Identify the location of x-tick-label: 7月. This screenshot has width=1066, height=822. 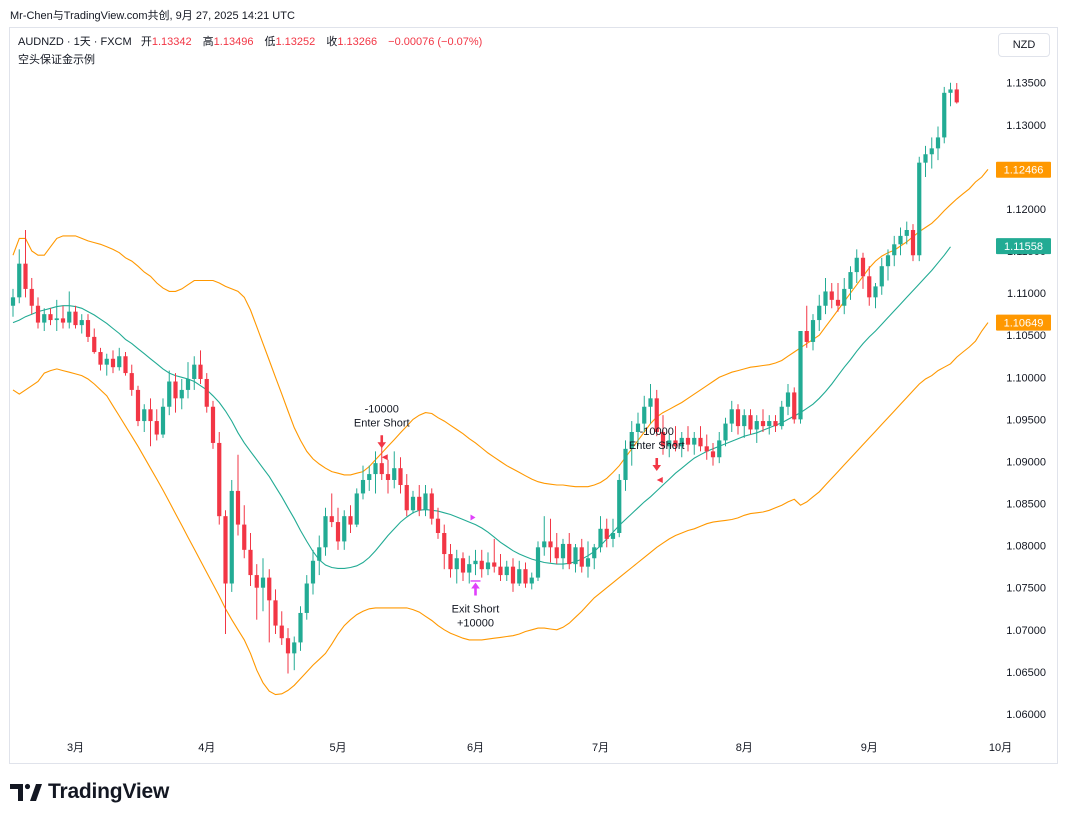
(600, 748).